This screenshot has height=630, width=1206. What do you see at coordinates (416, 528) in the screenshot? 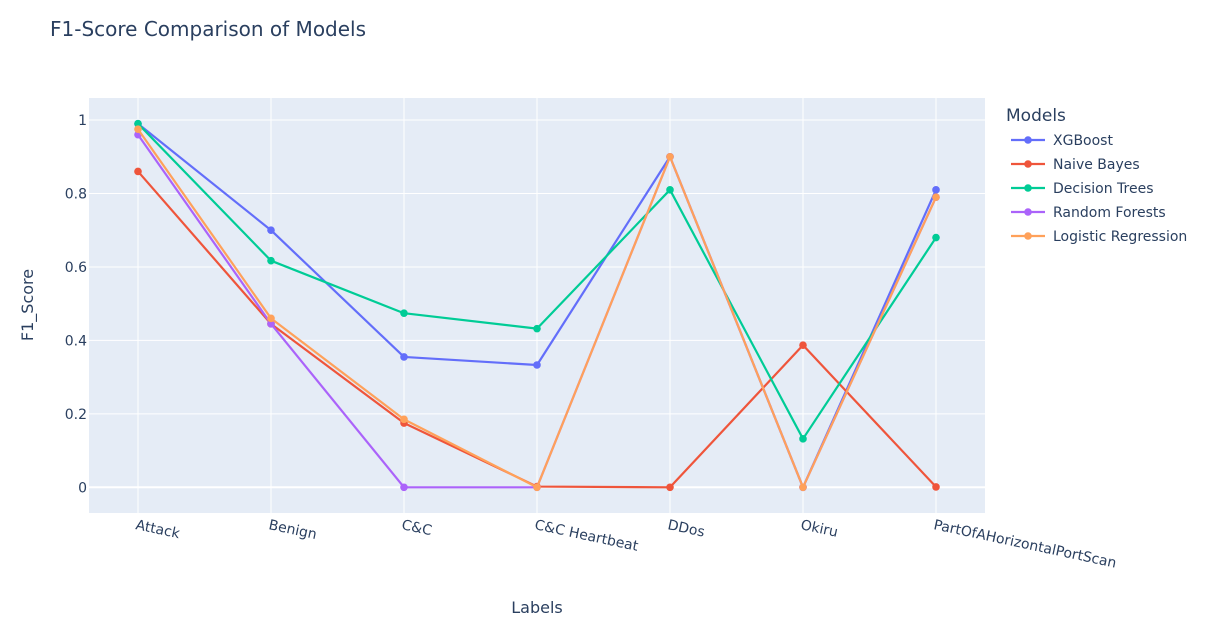
I see `x-tick-label: C&C` at bounding box center [416, 528].